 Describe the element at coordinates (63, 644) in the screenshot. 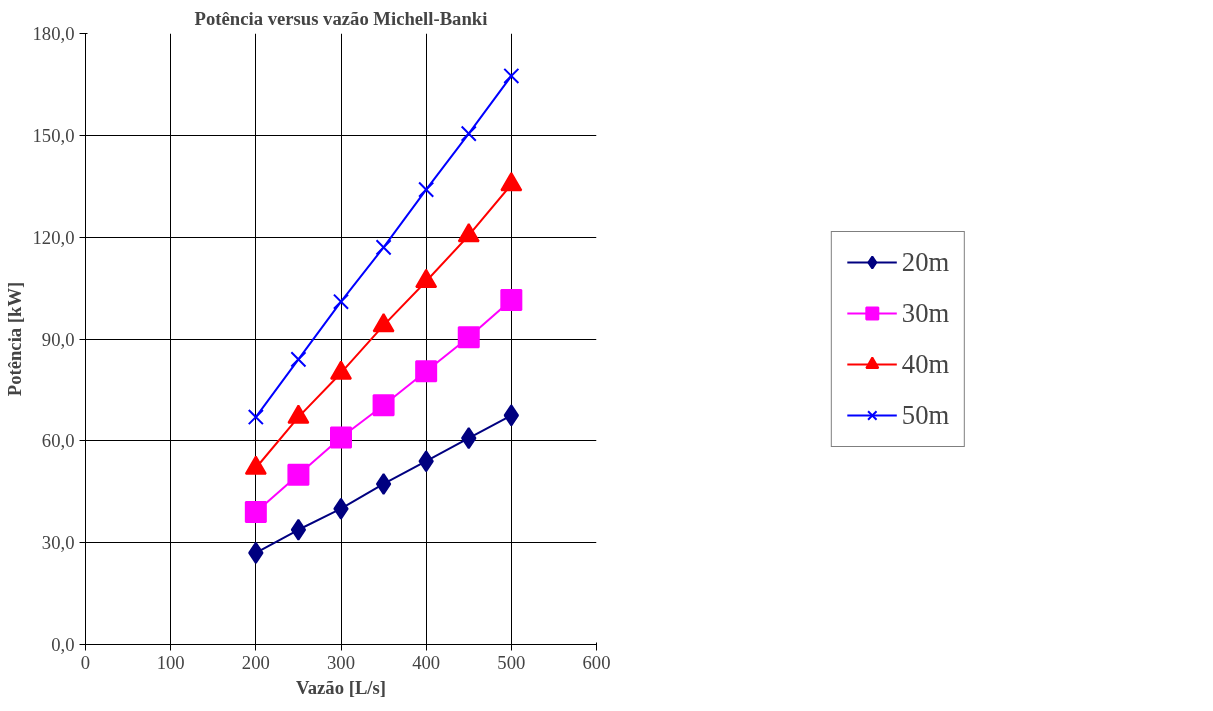

I see `y-tick-label: 0,0` at that location.